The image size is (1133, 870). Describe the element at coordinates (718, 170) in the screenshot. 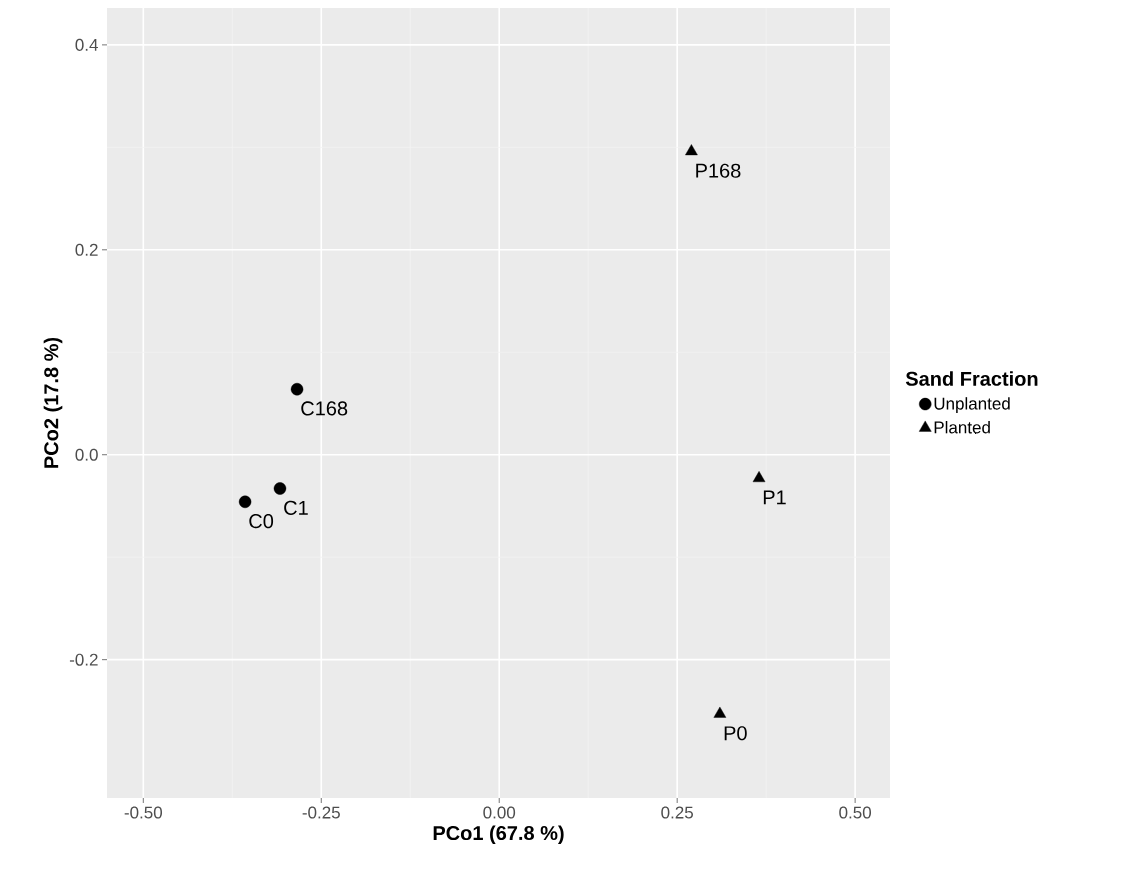

I see `annotation: P168` at that location.